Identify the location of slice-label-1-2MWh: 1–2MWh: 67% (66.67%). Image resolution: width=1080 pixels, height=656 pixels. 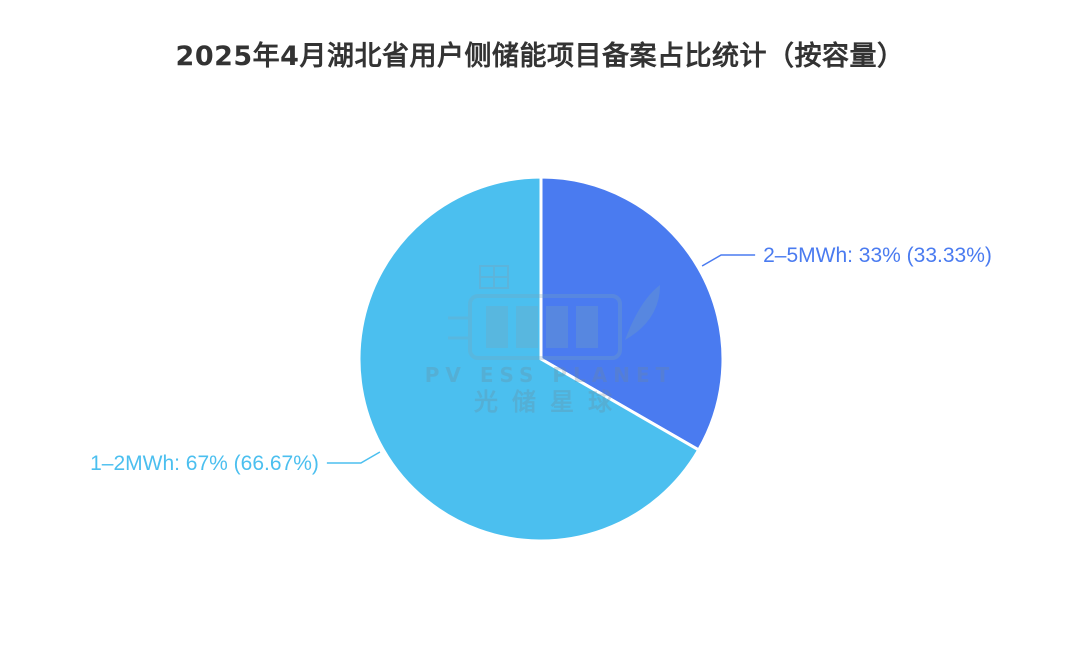
(204, 463).